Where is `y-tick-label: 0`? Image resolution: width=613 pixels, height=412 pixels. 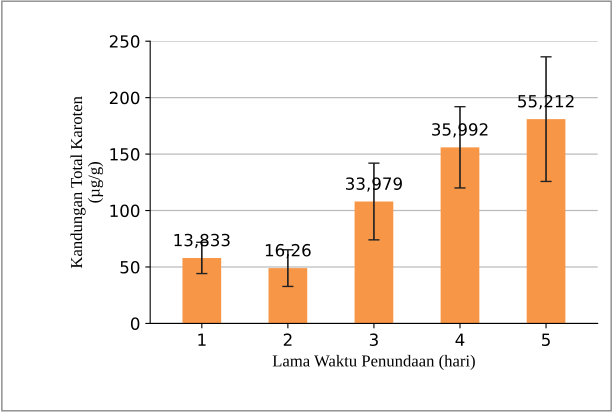 y-tick-label: 0 is located at coordinates (135, 323).